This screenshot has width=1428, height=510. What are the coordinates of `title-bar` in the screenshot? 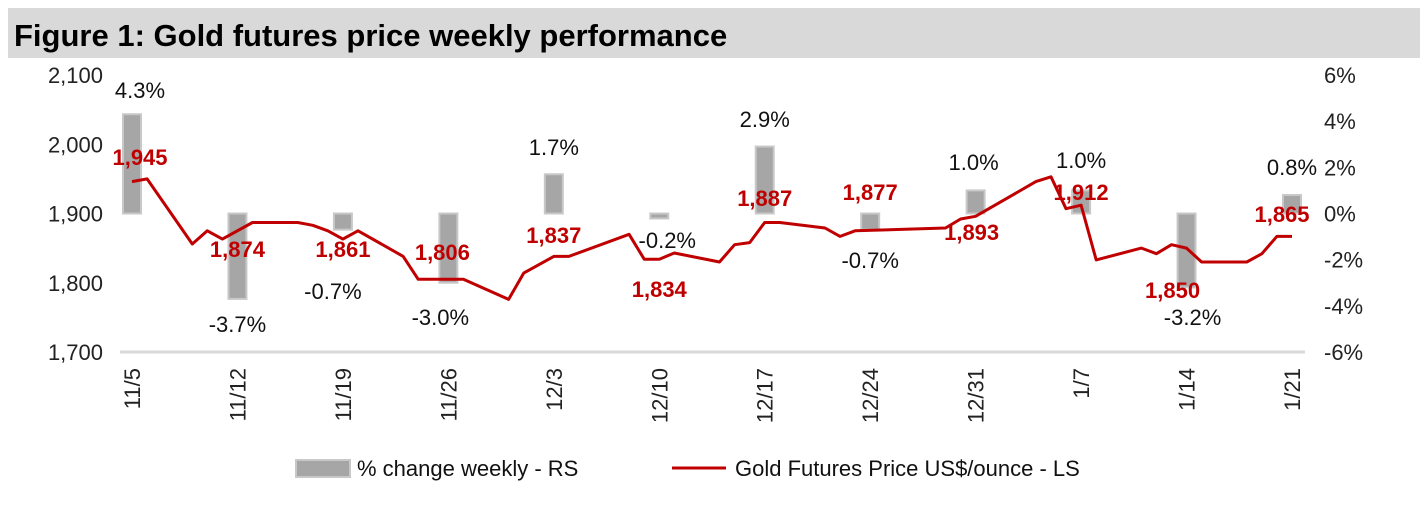 It's located at (714, 33).